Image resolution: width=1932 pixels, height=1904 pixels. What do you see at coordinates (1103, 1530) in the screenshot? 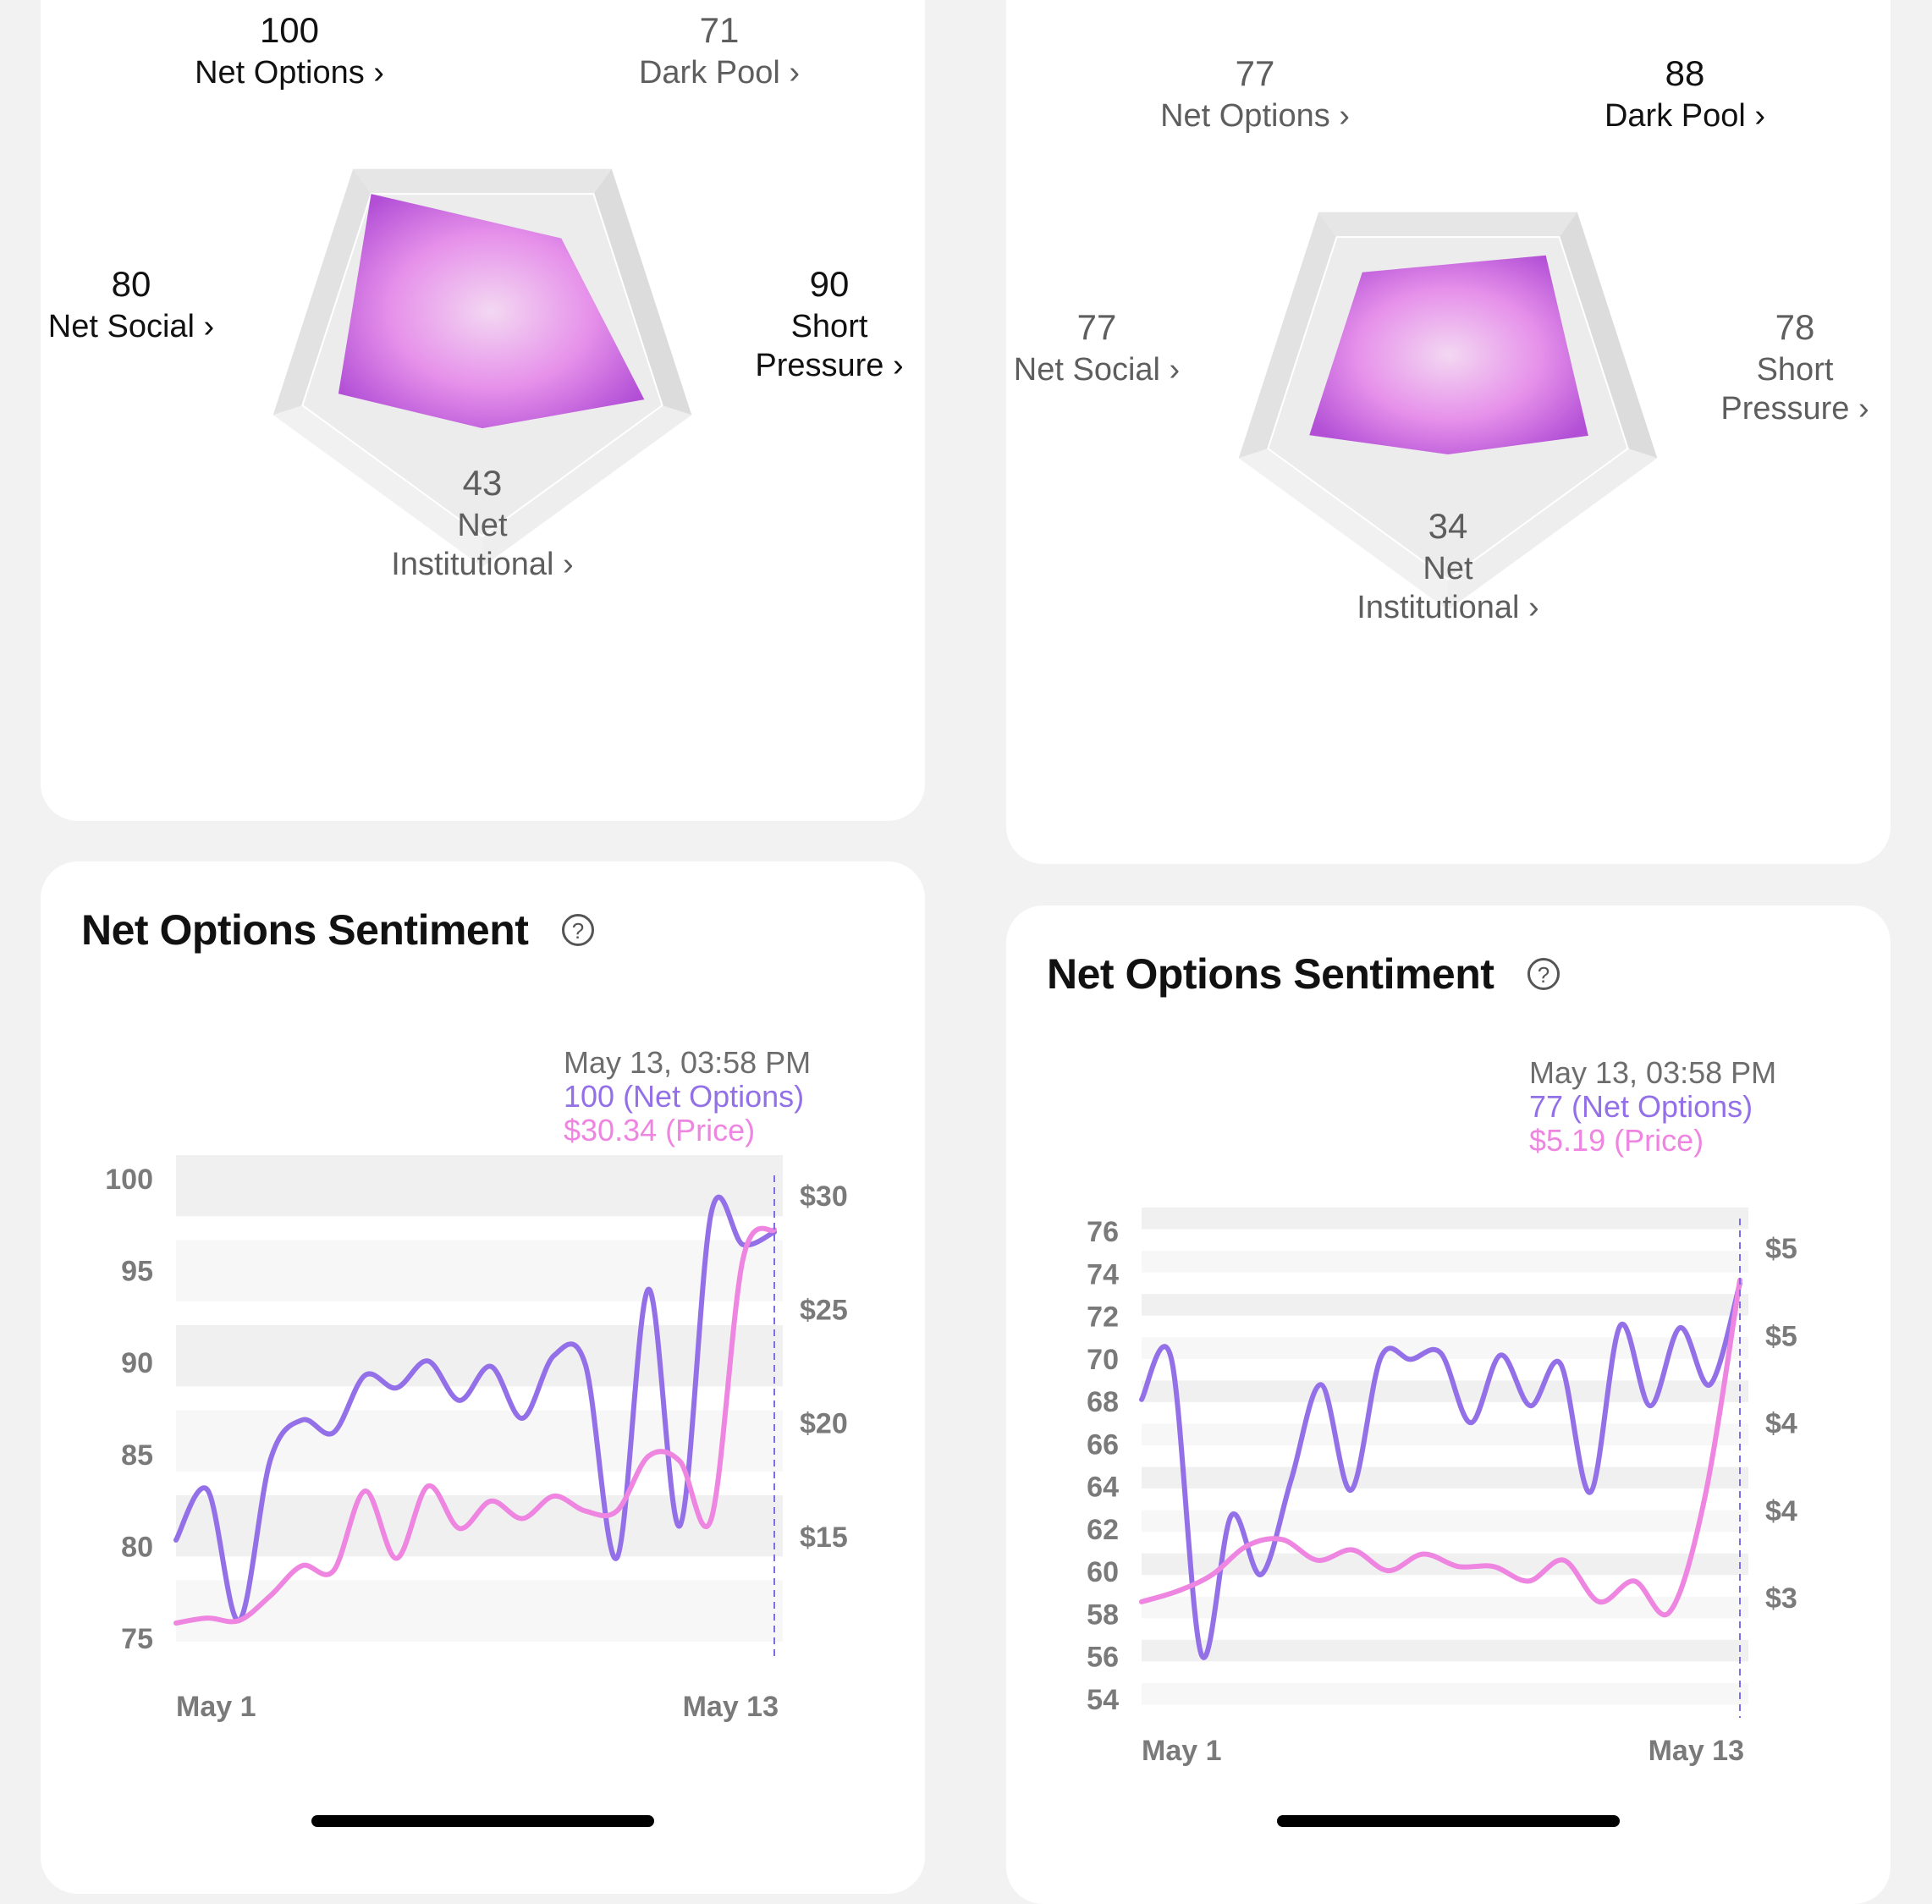
I see `left-tick-label: 62` at bounding box center [1103, 1530].